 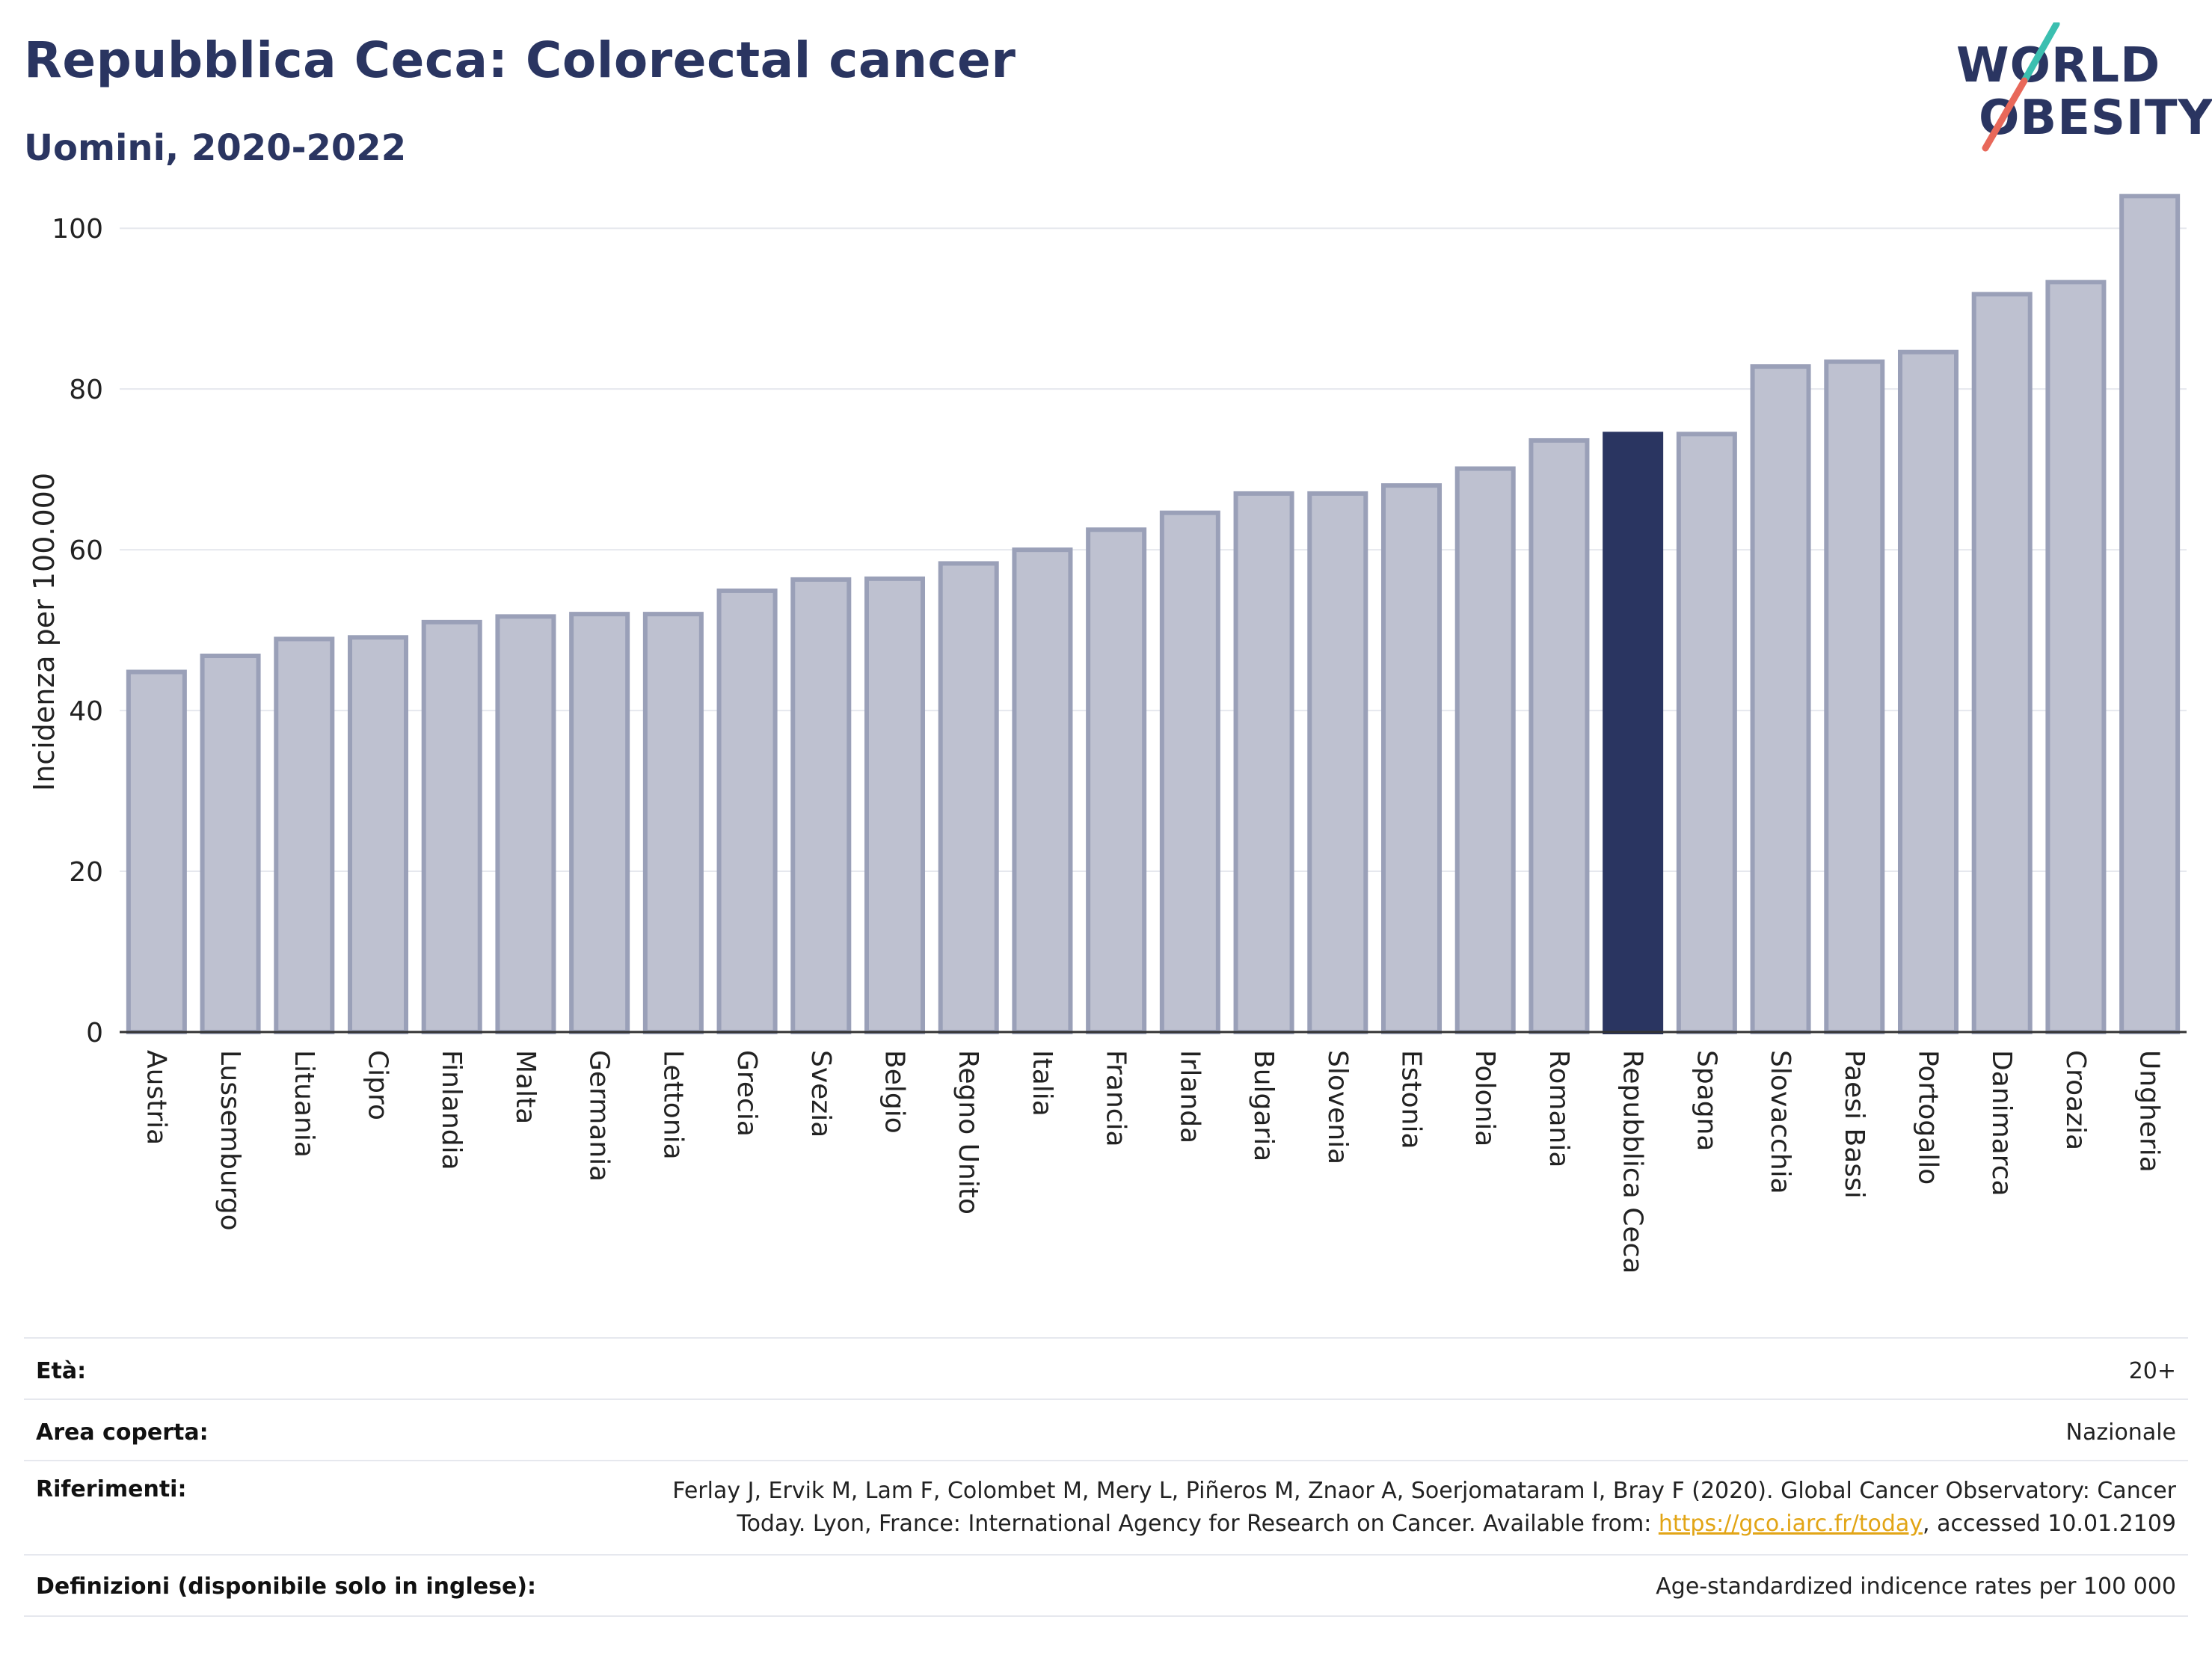 What do you see at coordinates (895, 1092) in the screenshot?
I see `x-tick-label: Belgio` at bounding box center [895, 1092].